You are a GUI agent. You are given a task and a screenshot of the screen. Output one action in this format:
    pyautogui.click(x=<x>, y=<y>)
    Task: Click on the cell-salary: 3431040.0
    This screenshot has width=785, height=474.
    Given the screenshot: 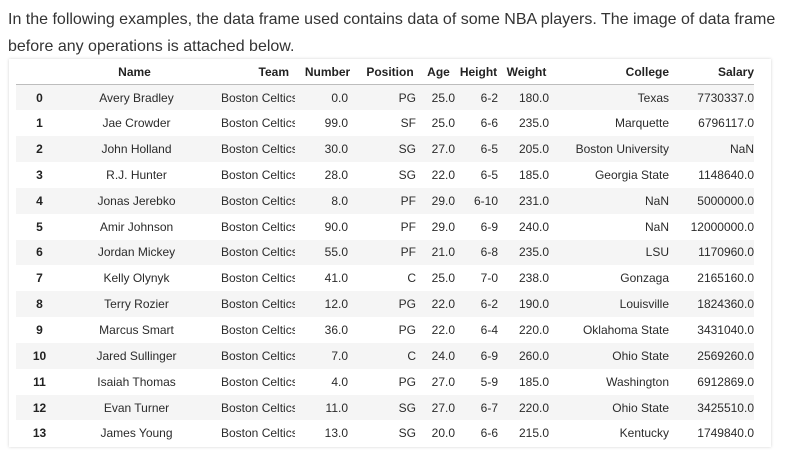 What is the action you would take?
    pyautogui.click(x=725, y=330)
    